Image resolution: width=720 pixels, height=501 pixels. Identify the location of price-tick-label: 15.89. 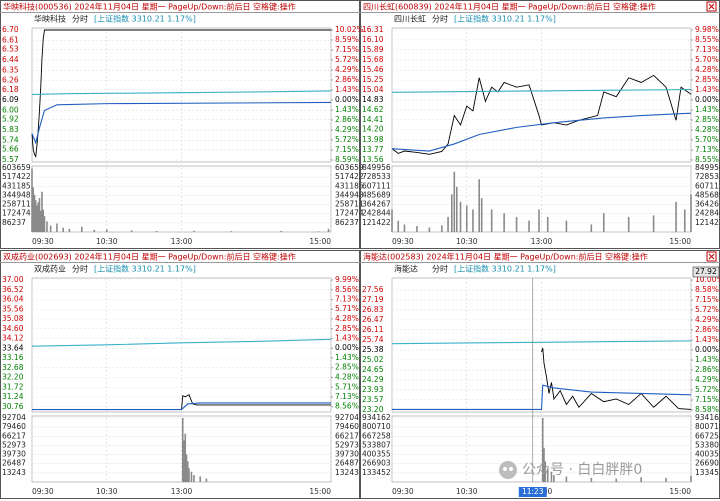
(373, 49).